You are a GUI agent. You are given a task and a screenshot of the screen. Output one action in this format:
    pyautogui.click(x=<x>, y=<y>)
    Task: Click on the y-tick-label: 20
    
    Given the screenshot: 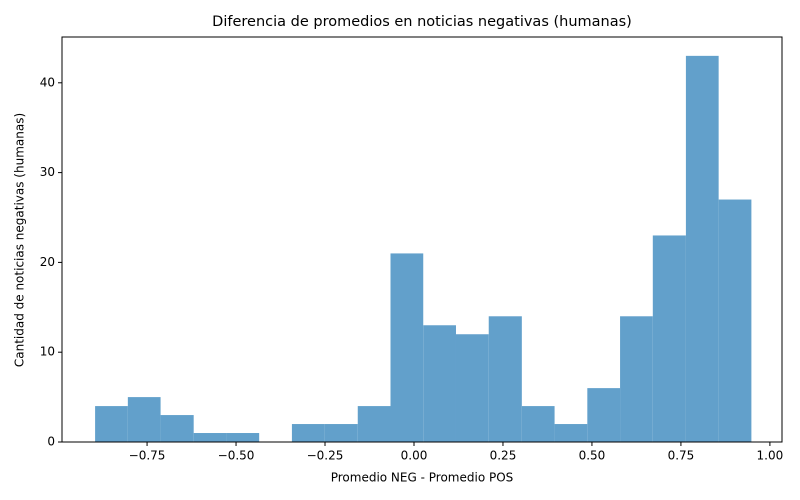 What is the action you would take?
    pyautogui.click(x=47, y=262)
    